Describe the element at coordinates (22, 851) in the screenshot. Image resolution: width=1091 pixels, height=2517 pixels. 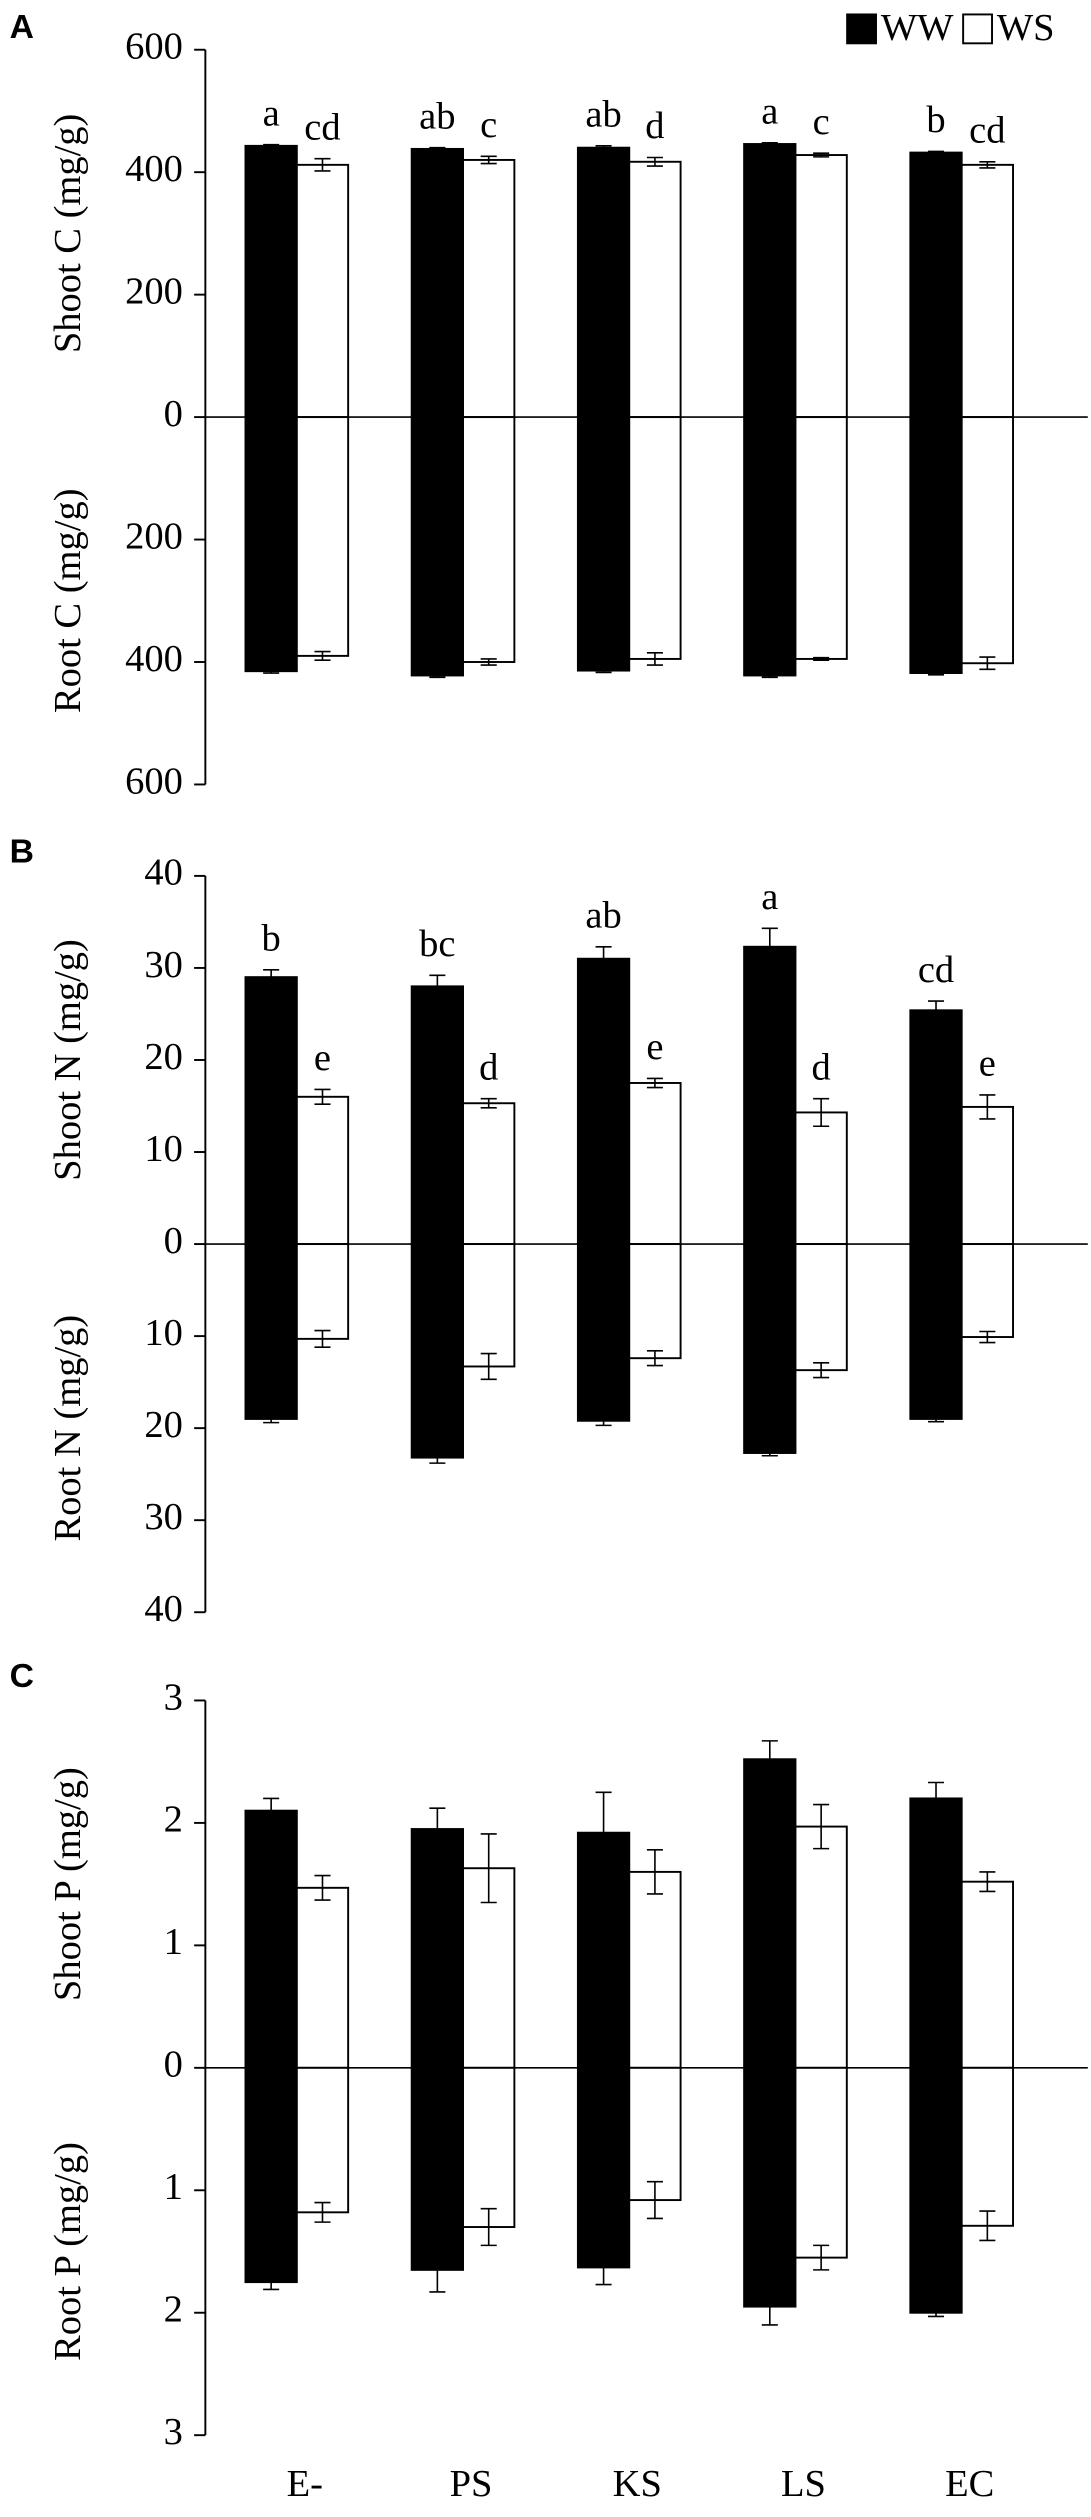
I see `panel-label: B` at that location.